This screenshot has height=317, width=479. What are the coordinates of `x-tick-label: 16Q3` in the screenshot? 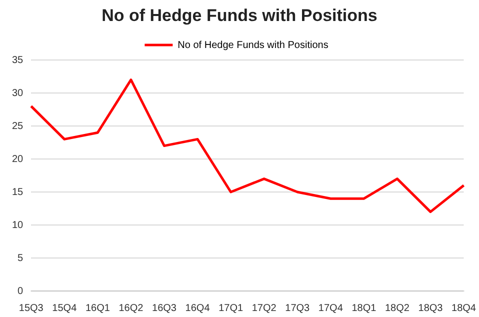 It's located at (164, 308).